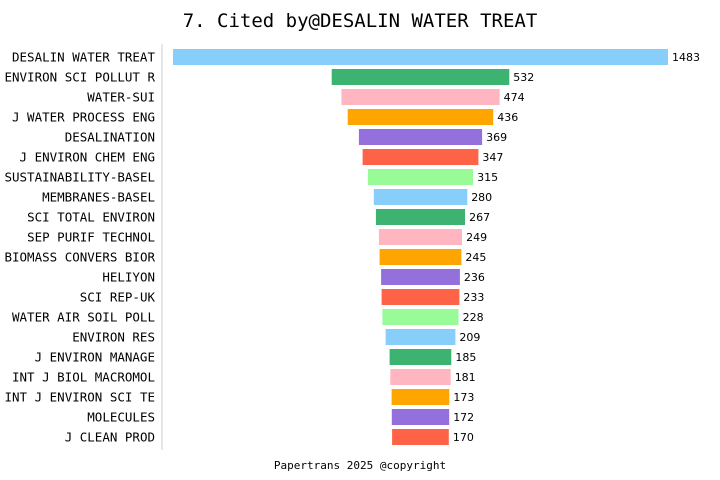  What do you see at coordinates (420, 317) in the screenshot?
I see `bar-water-air-soil-poll` at bounding box center [420, 317].